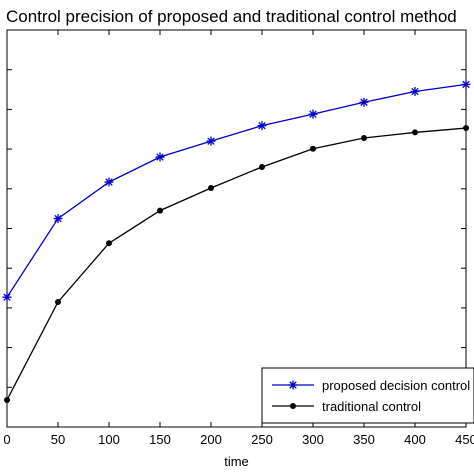 The height and width of the screenshot is (474, 474). What do you see at coordinates (160, 439) in the screenshot?
I see `x-tick-label: 150` at bounding box center [160, 439].